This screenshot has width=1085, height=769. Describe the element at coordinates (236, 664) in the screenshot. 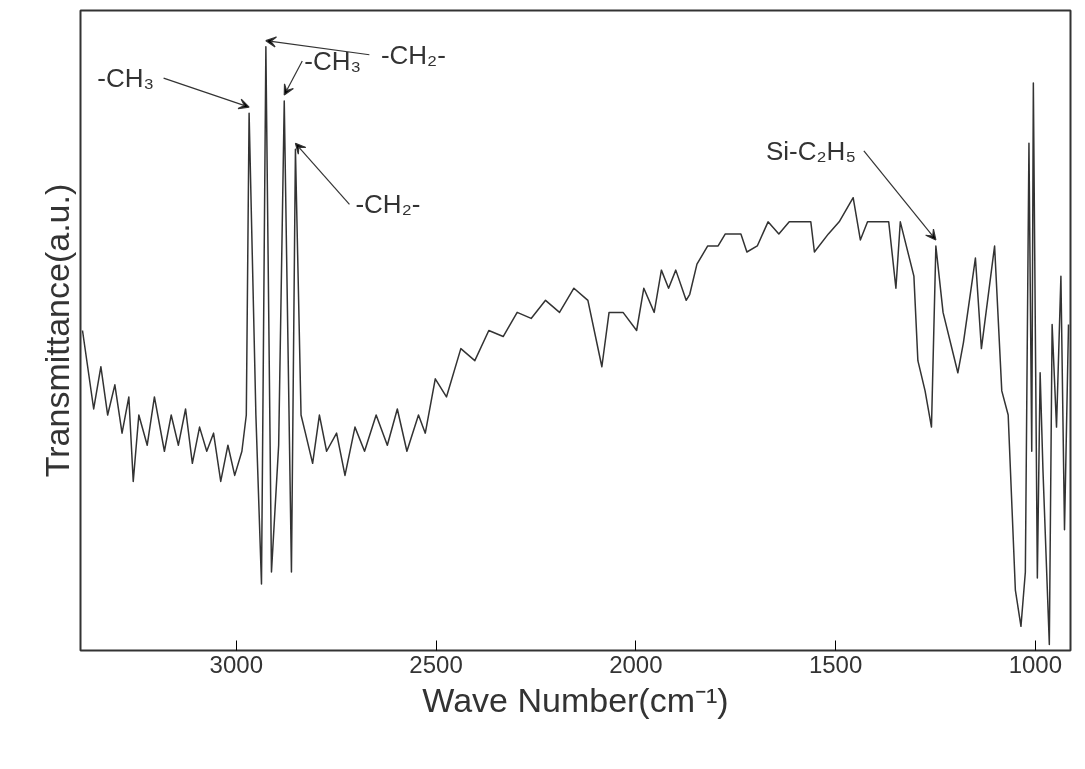

I see `x-tick-label: 3000` at that location.